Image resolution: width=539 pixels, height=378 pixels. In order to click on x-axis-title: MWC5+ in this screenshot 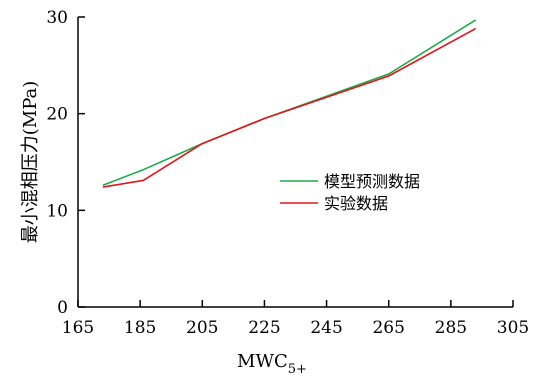, I will do `click(272, 364)`.